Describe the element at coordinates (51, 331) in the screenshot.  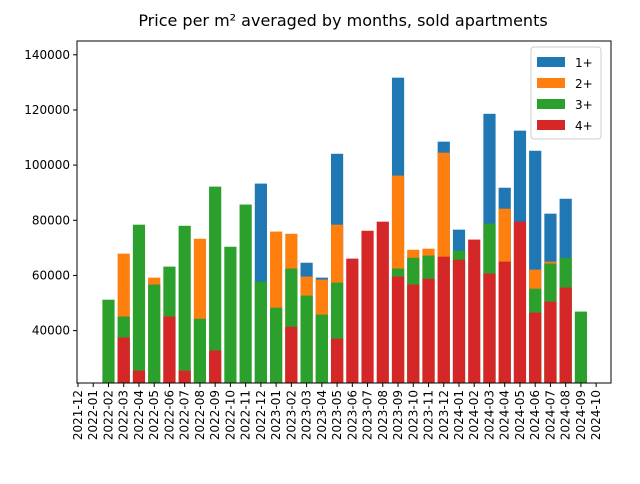
I see `y-tick-label: 40000` at that location.